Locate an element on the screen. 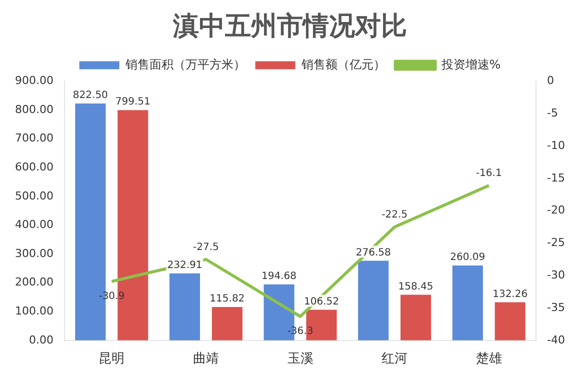 This screenshot has width=584, height=378. data-label: 106.52 is located at coordinates (321, 302).